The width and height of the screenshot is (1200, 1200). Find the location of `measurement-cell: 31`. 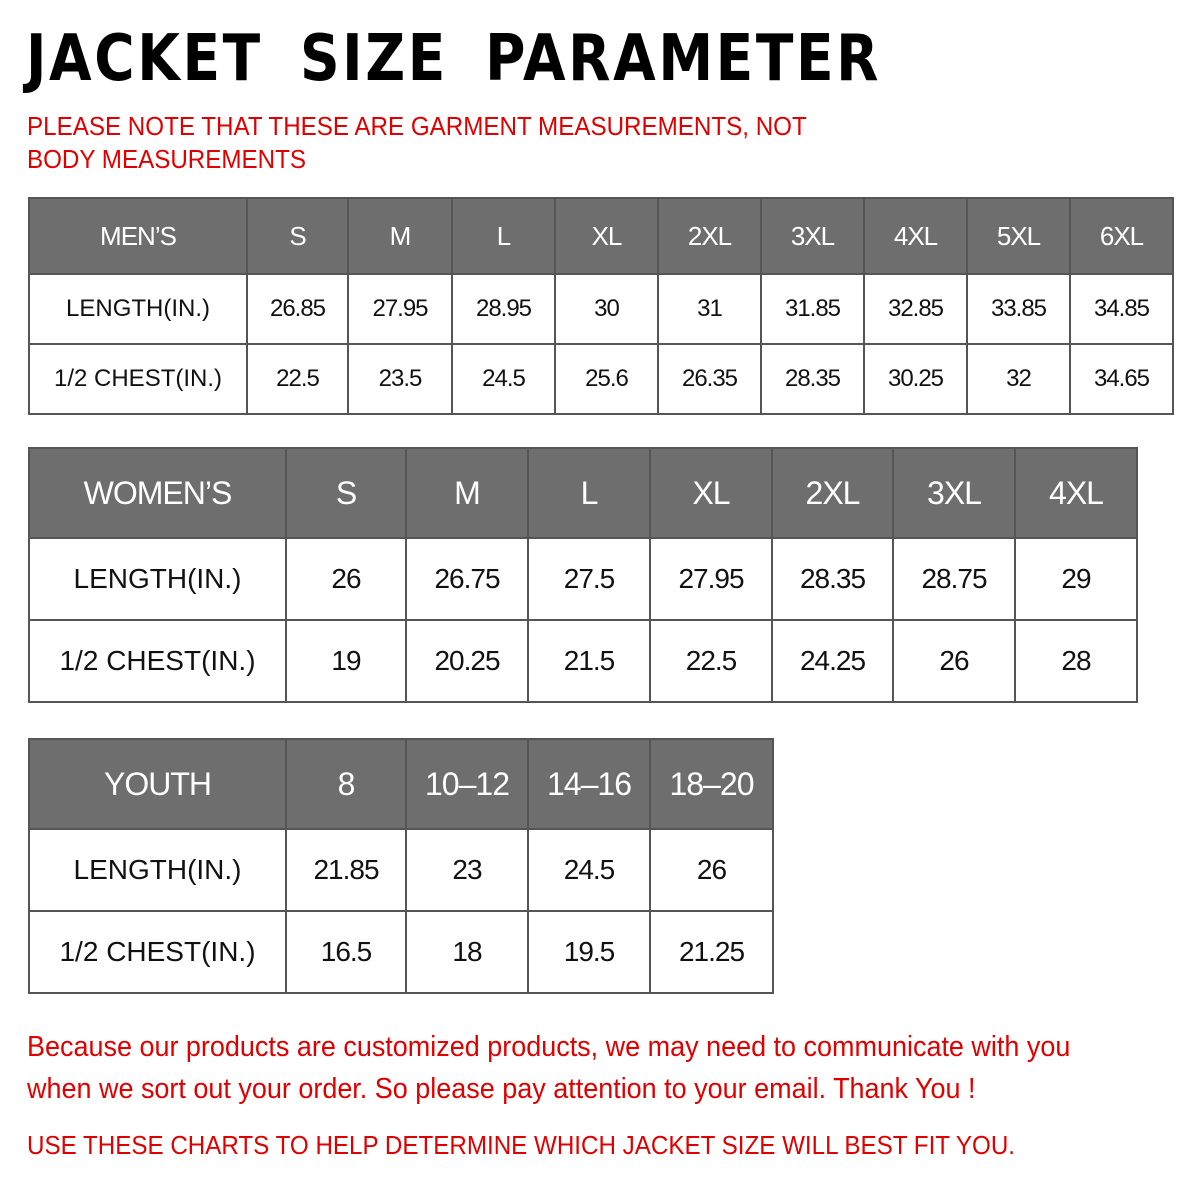

measurement-cell: 31 is located at coordinates (709, 309).